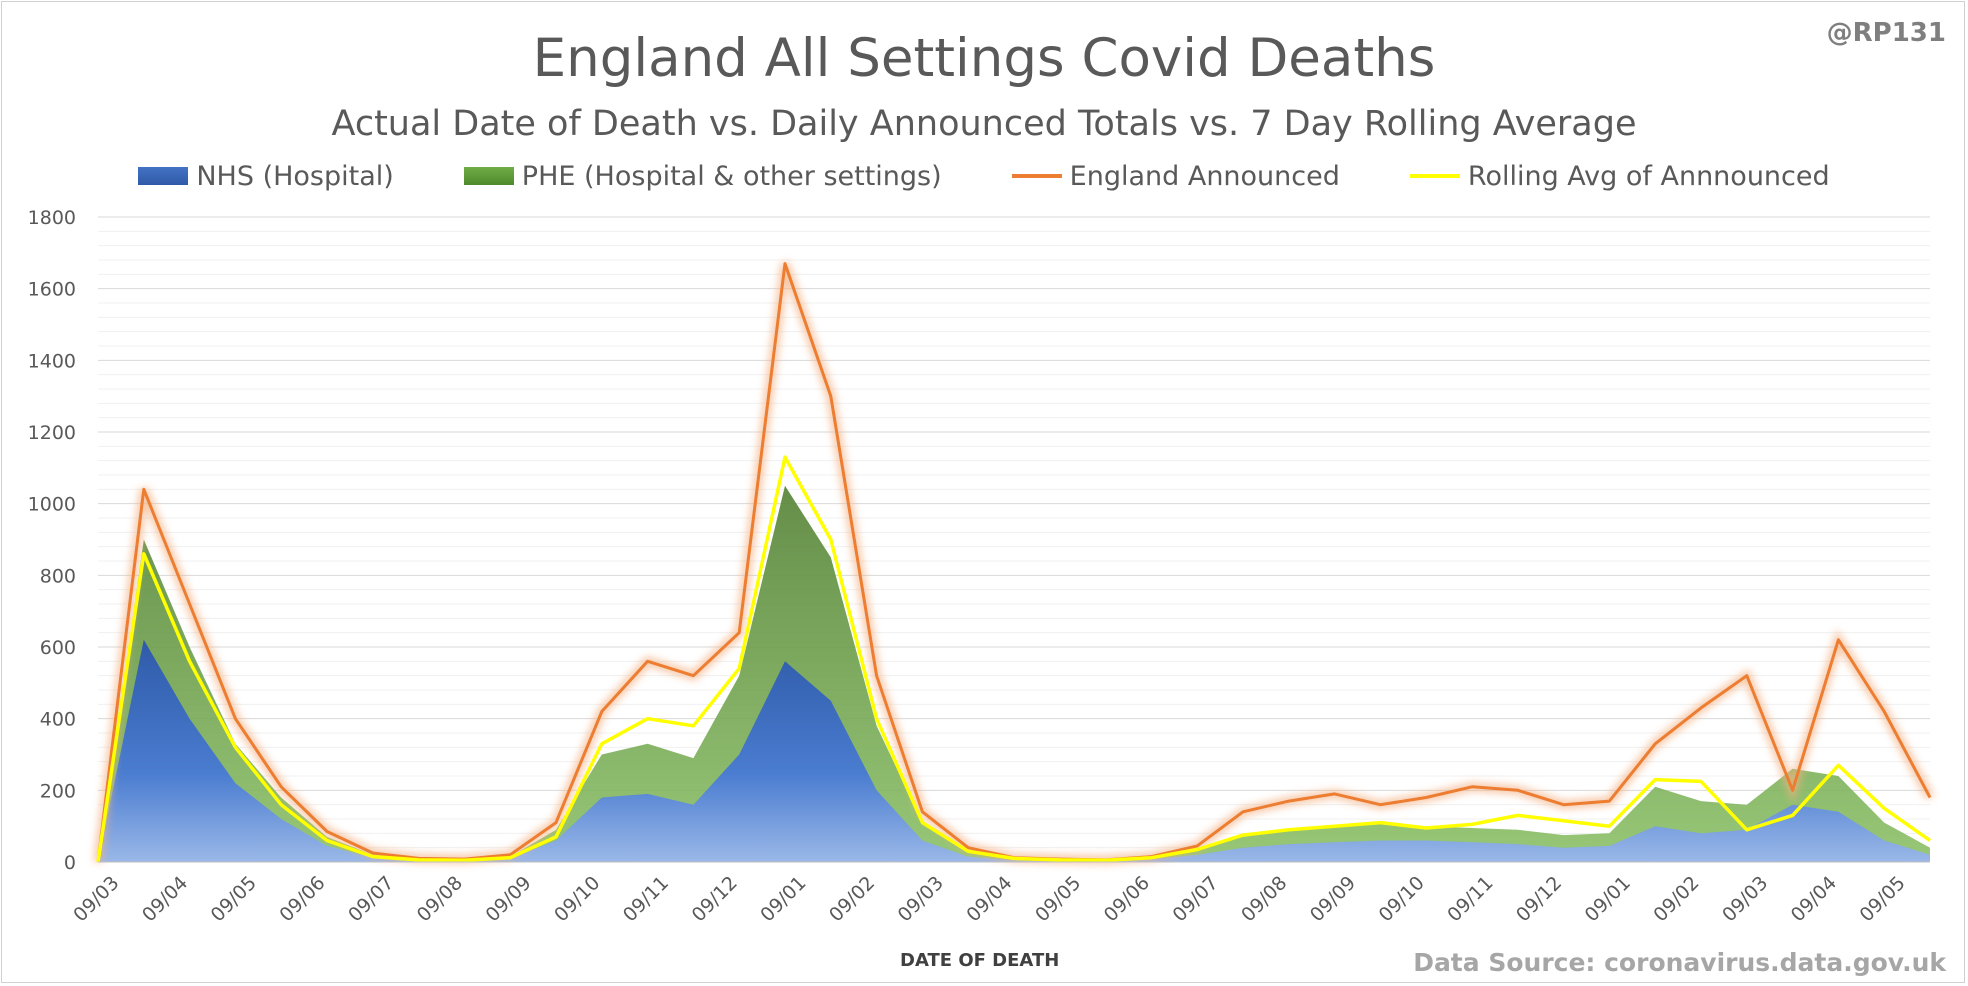 The image size is (1968, 986). Describe the element at coordinates (52, 361) in the screenshot. I see `y-tick-label: 1400` at that location.